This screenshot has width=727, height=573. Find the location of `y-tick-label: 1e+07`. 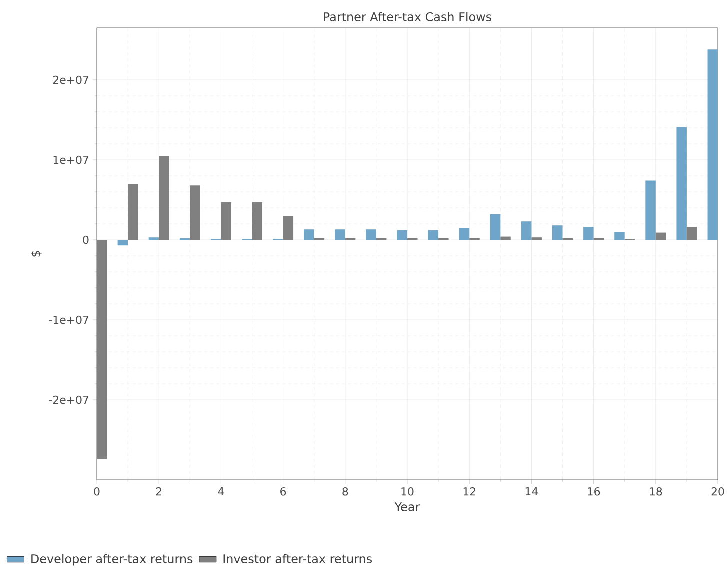

y-tick-label: 1e+07 is located at coordinates (71, 160).